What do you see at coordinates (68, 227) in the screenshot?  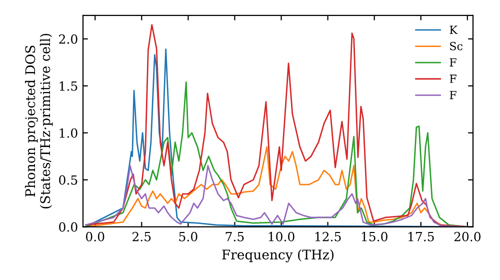 I see `y-tick-label: 0.0` at bounding box center [68, 227].